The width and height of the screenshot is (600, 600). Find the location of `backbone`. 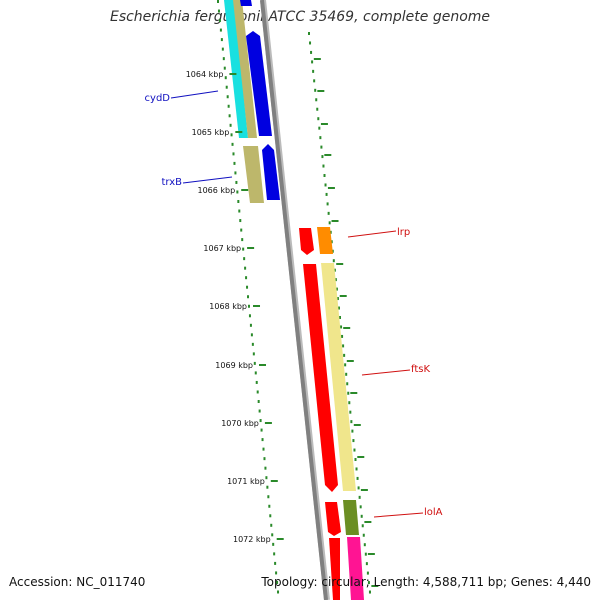

backbone is located at coordinates (295, 300).